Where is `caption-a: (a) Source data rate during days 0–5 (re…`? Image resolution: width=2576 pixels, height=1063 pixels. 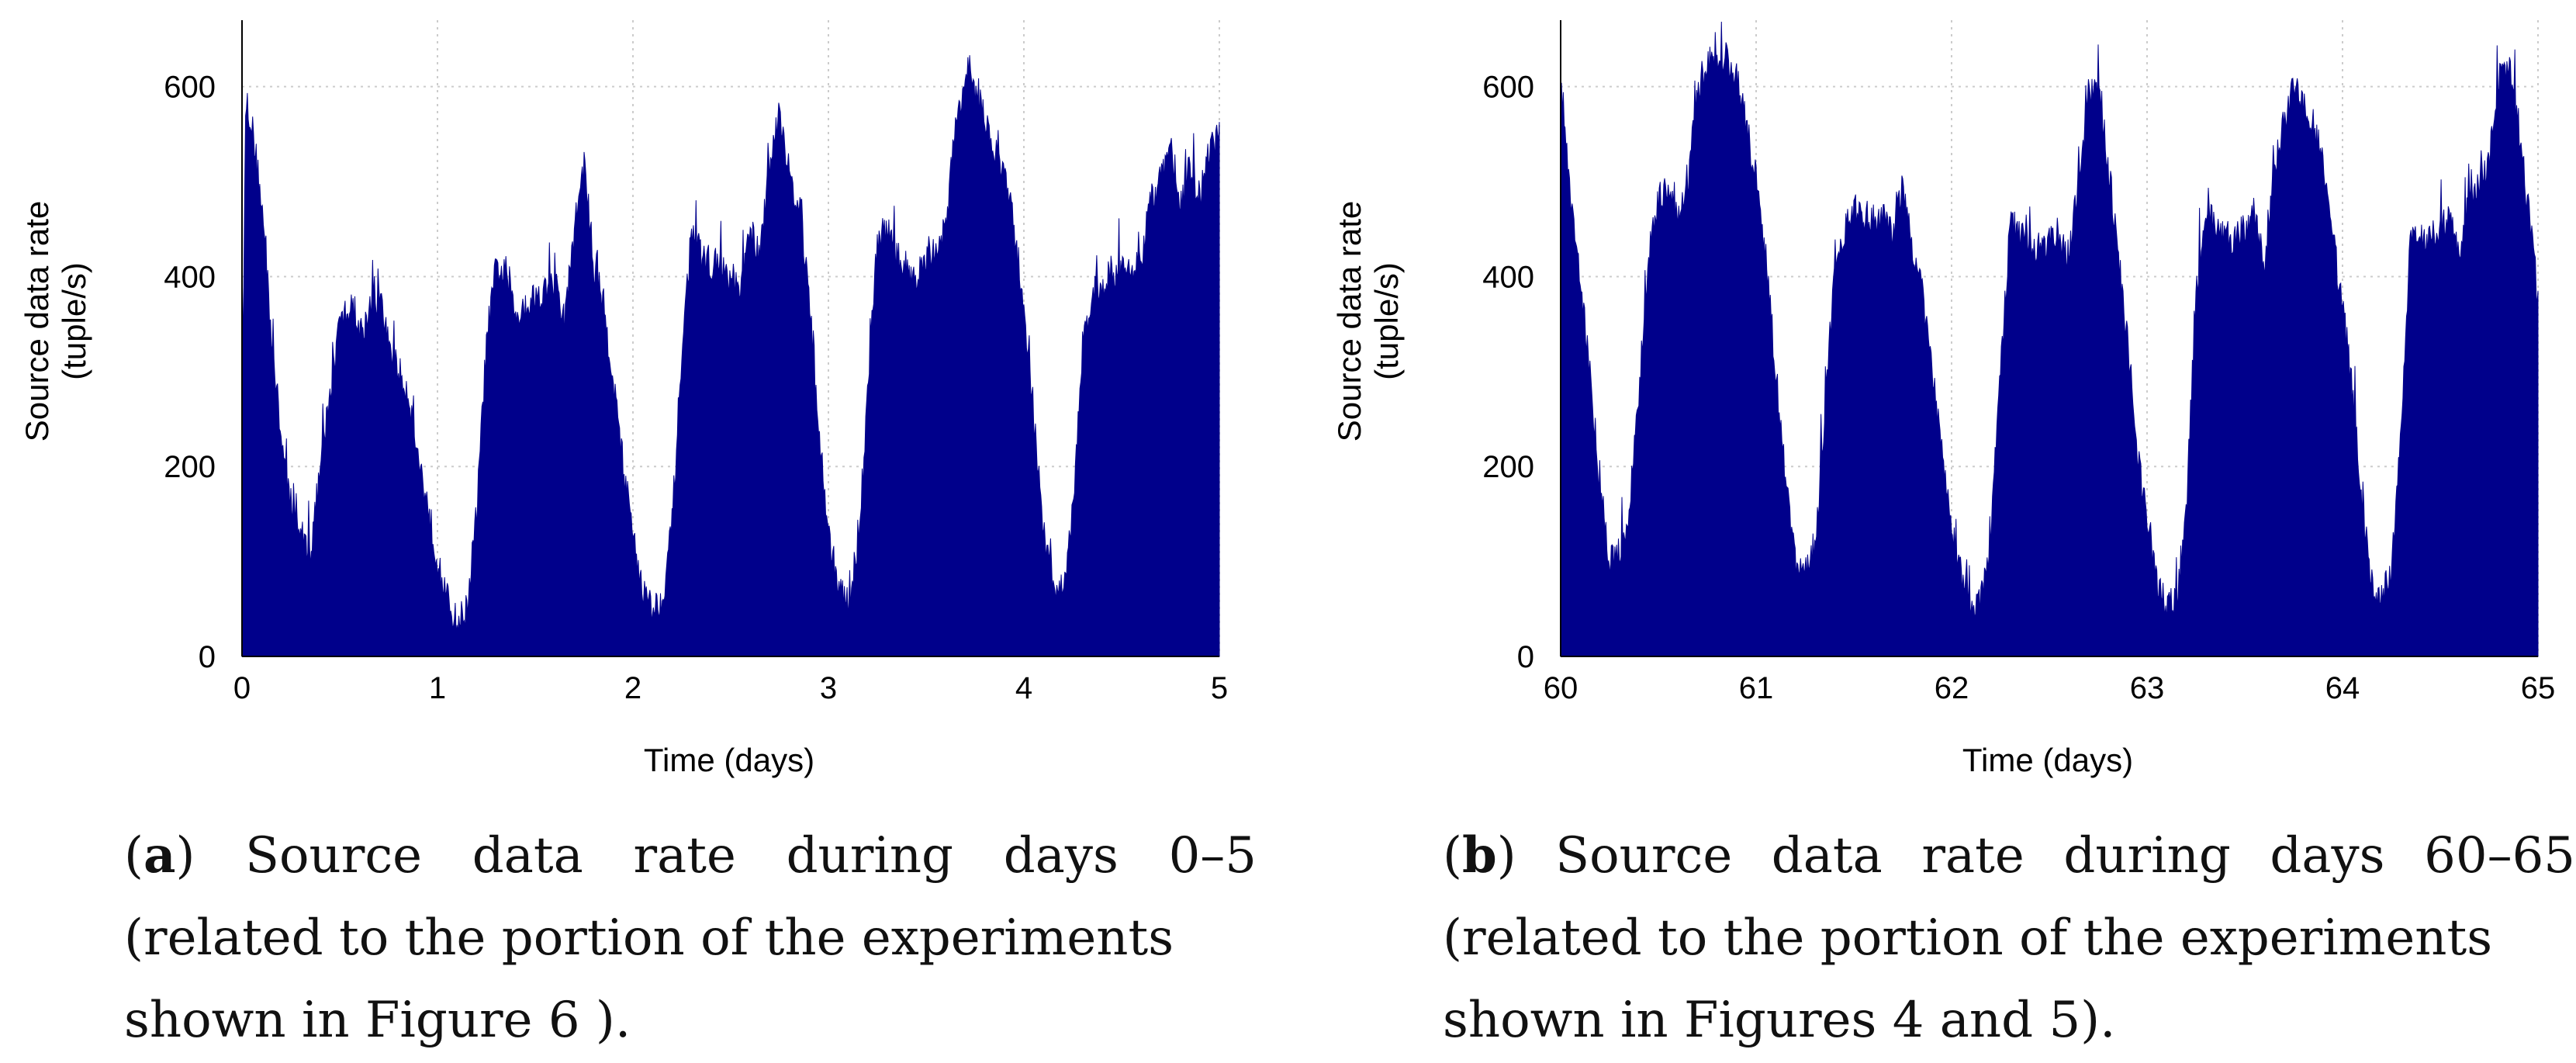 caption-a: (a) Source data rate during days 0–5 (re… is located at coordinates (690, 938).